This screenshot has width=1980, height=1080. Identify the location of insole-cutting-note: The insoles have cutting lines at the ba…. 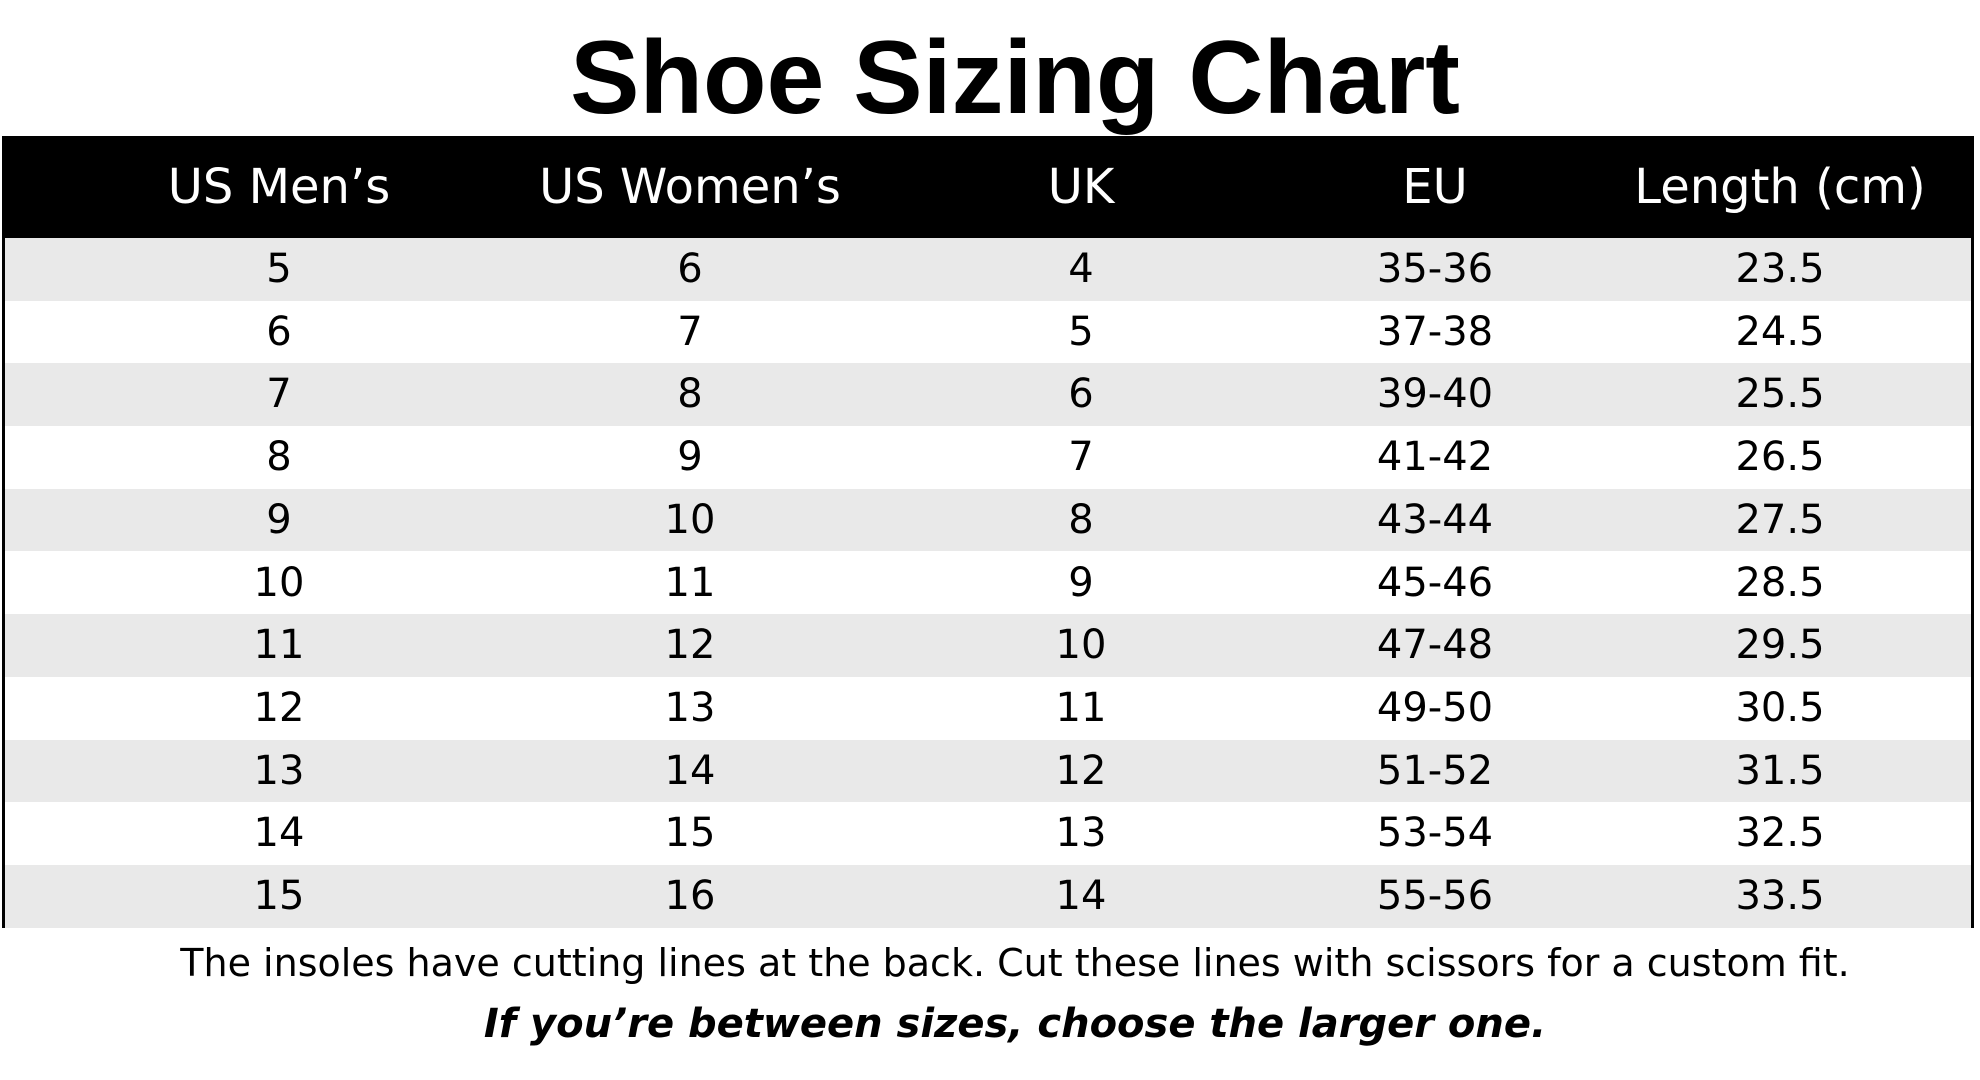
(1015, 963).